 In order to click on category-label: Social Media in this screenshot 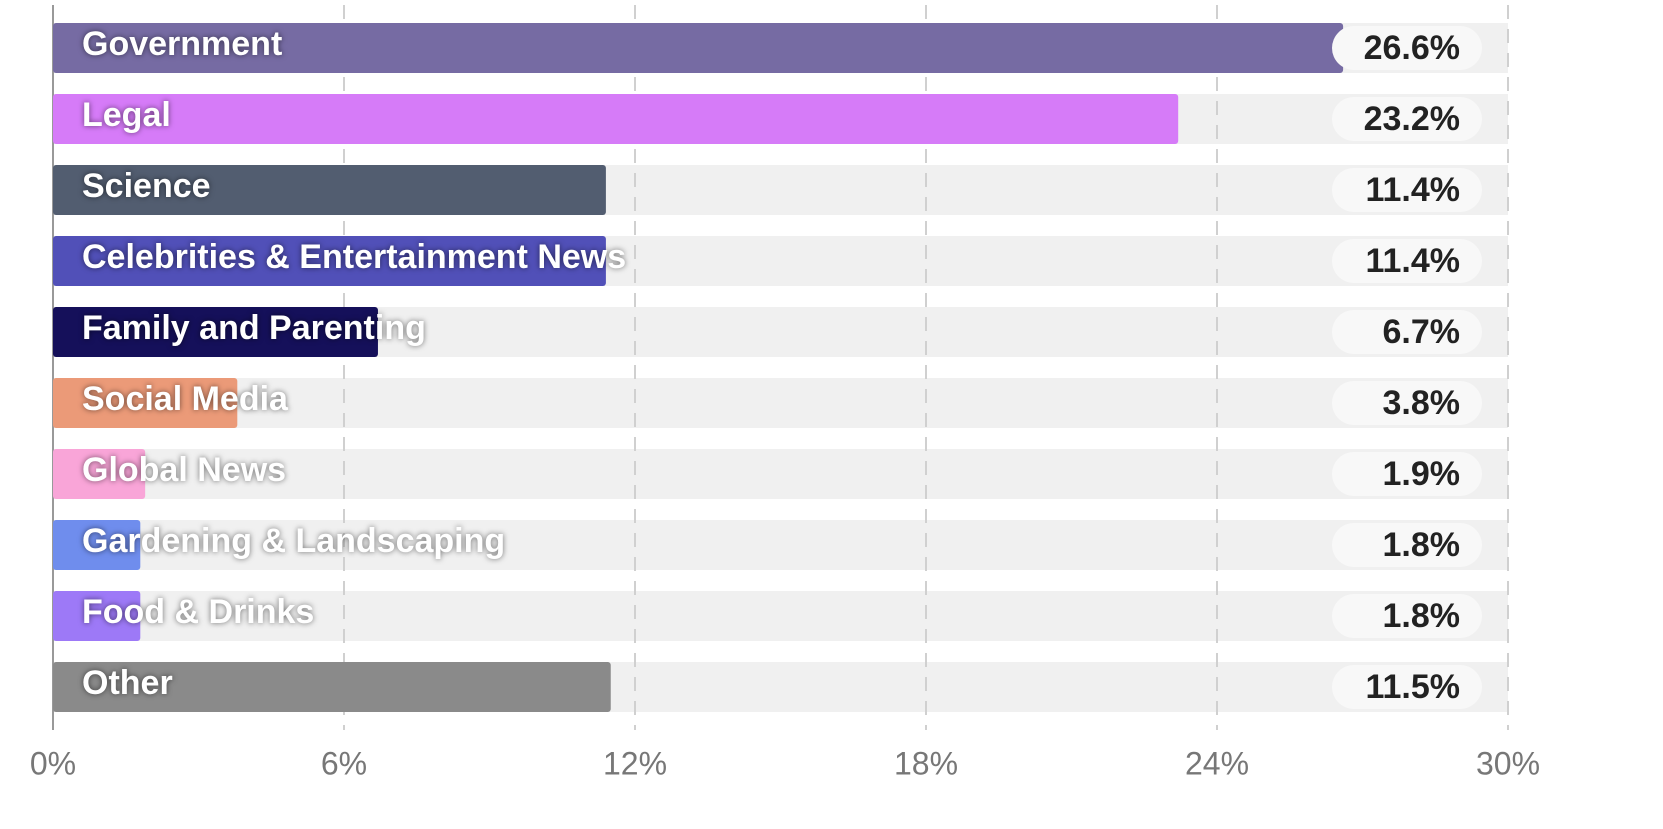, I will do `click(185, 399)`.